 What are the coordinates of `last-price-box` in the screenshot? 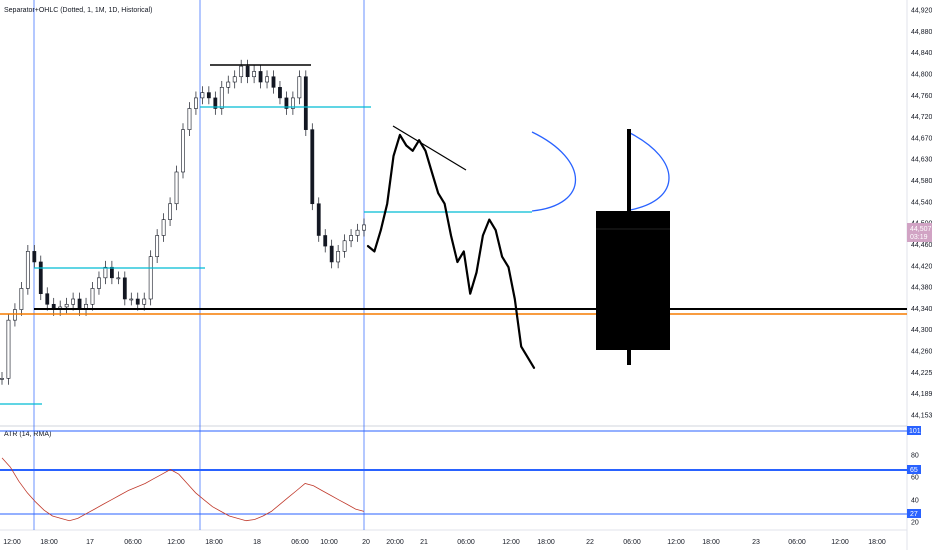 It's located at (919, 232).